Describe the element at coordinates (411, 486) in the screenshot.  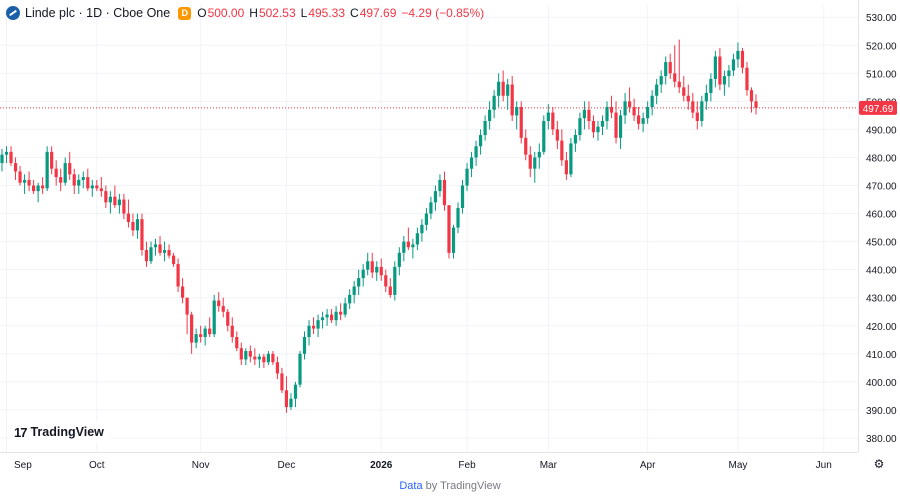
I see `data-link: Data` at that location.